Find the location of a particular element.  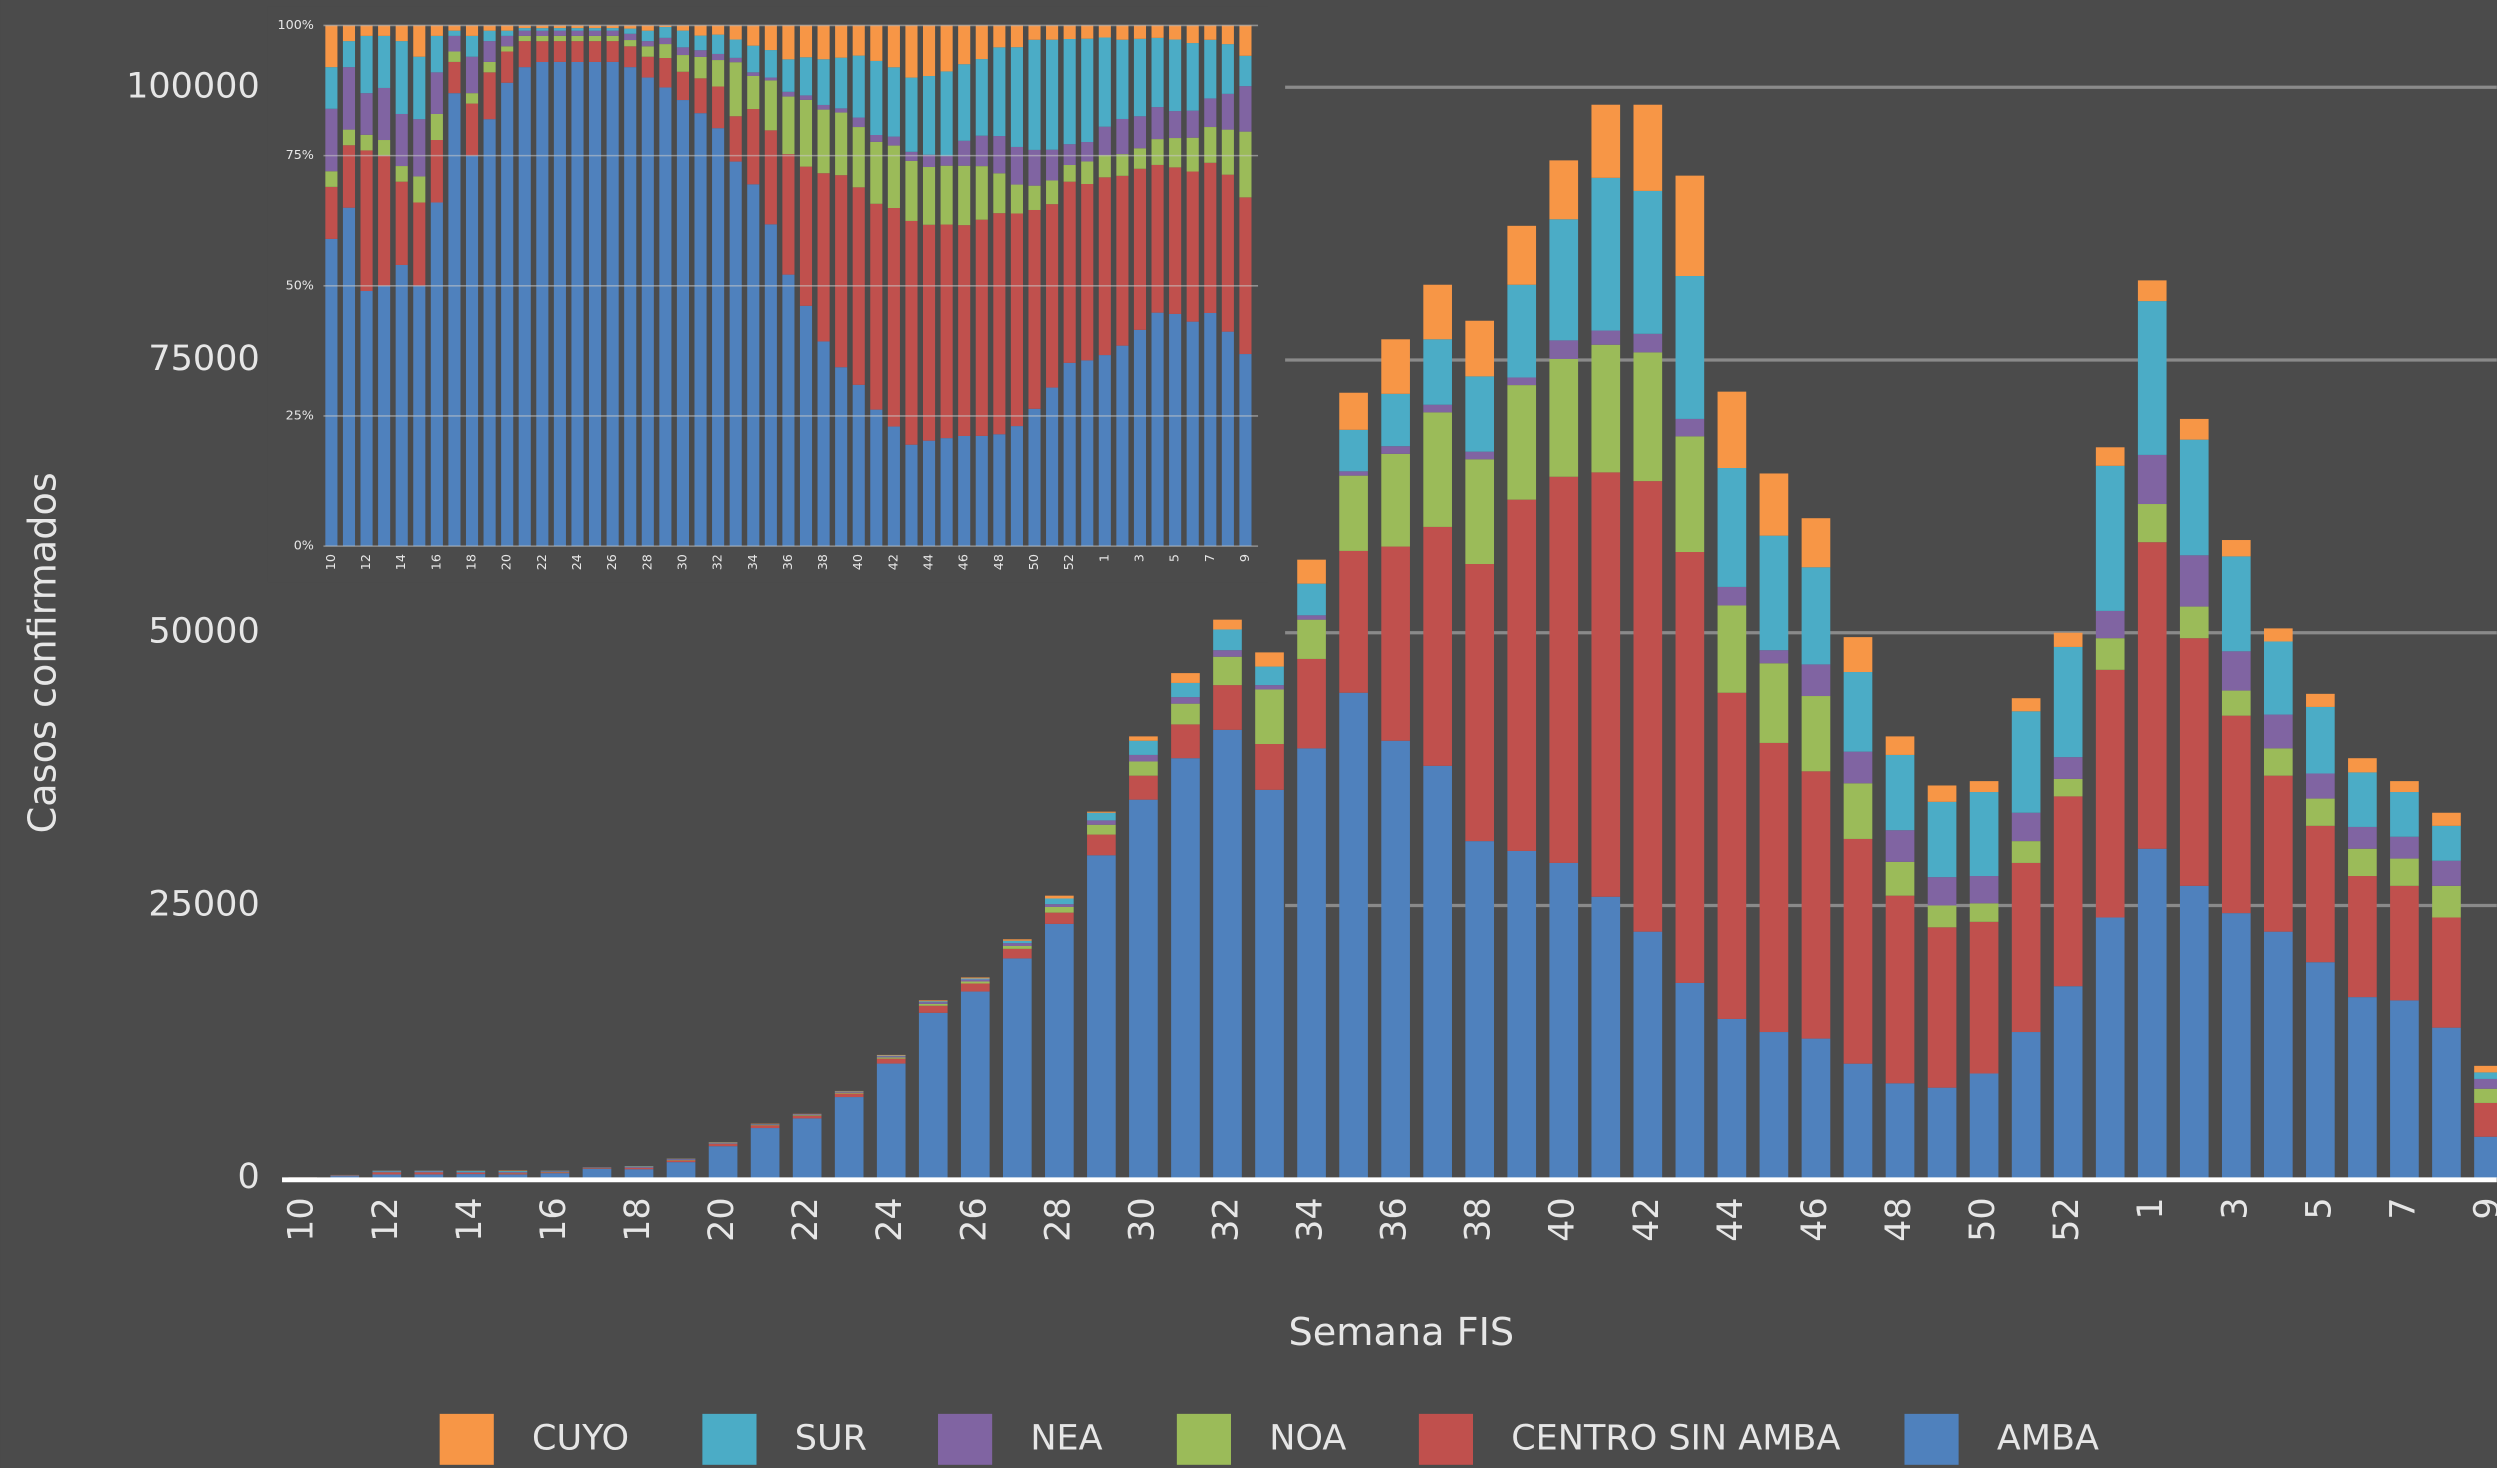

y-tick-label: 75000 is located at coordinates (203, 358).